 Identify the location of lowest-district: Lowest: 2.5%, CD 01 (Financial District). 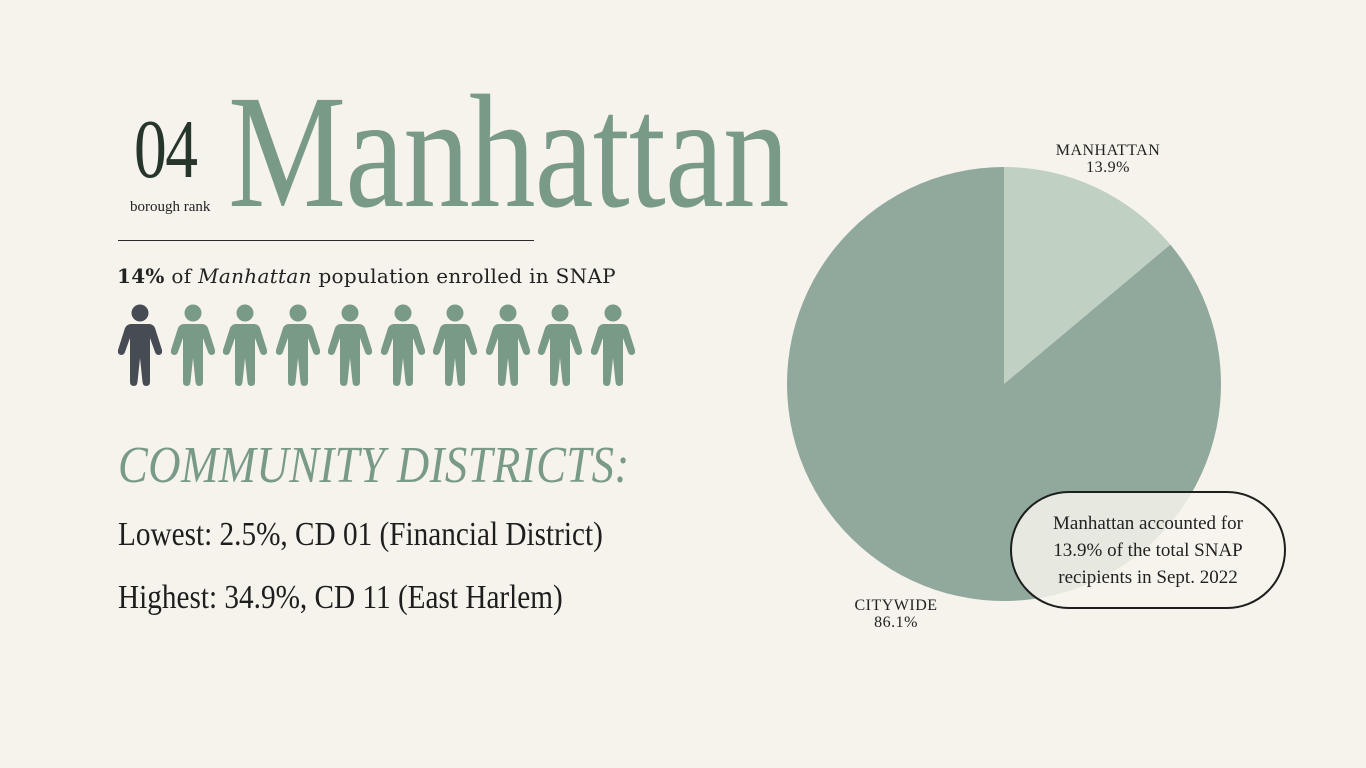
(360, 535).